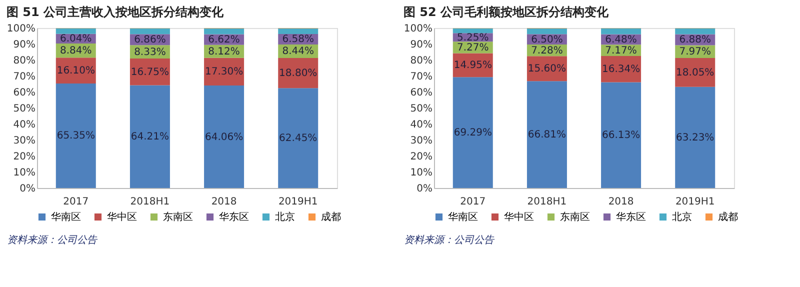 The height and width of the screenshot is (287, 800). I want to click on chart-title: 图 52 公司毛利额按地区拆分结构变化, so click(506, 12).